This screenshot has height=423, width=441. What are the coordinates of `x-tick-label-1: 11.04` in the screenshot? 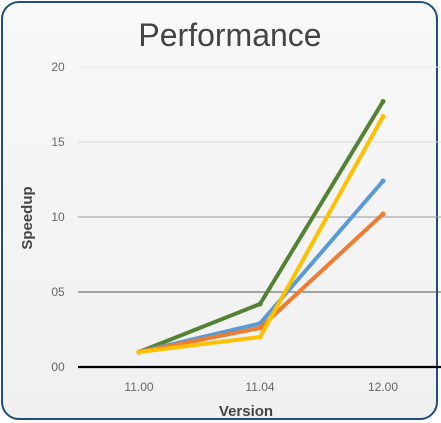 It's located at (259, 387).